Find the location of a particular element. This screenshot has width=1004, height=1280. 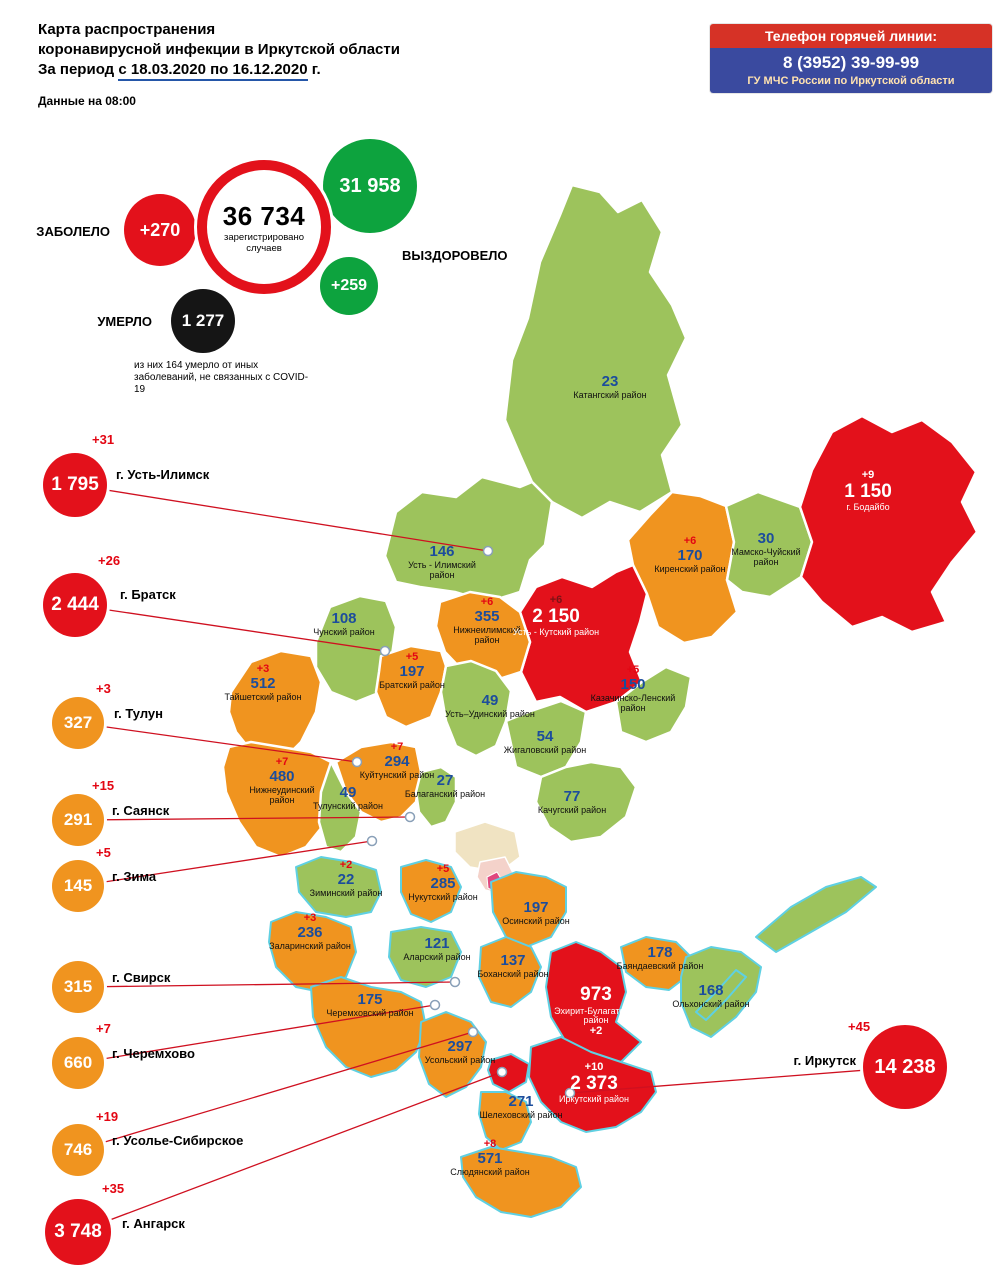

region-shape-tulunsky is located at coordinates (340, 807).